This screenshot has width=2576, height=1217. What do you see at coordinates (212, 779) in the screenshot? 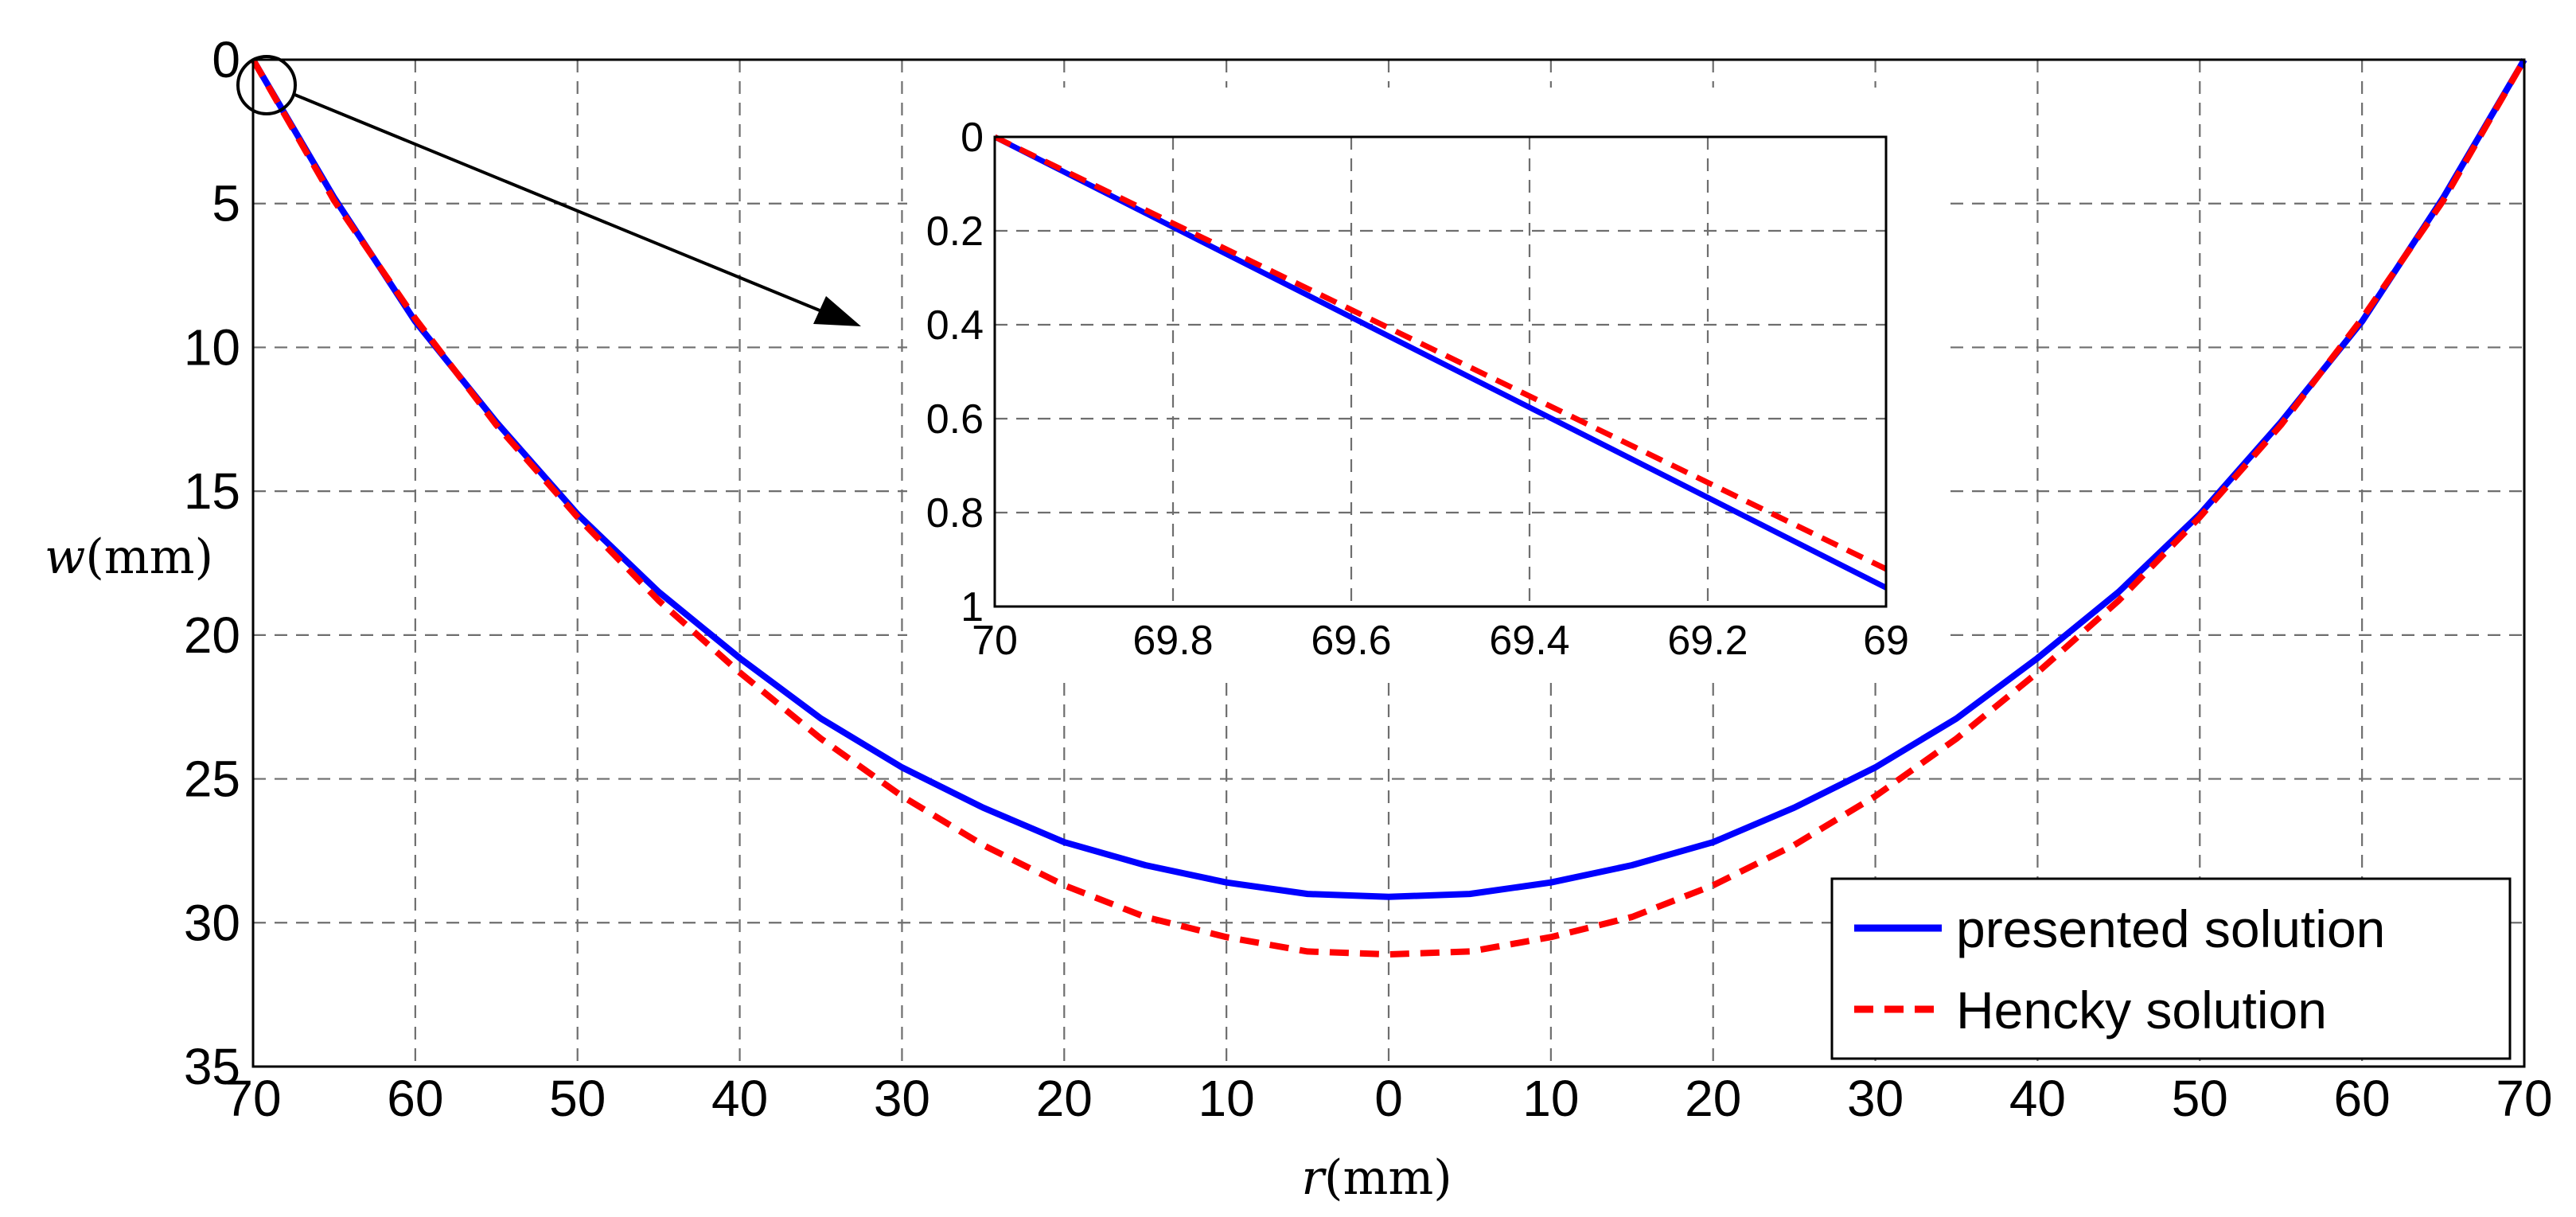
I see `y-tick-label: 25` at bounding box center [212, 779].